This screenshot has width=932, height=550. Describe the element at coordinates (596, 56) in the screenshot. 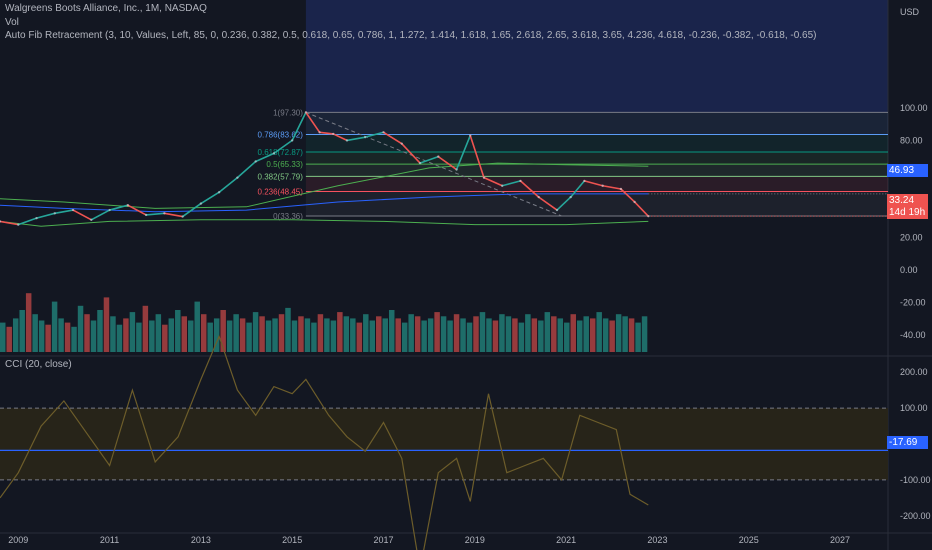

I see `projection-band` at that location.